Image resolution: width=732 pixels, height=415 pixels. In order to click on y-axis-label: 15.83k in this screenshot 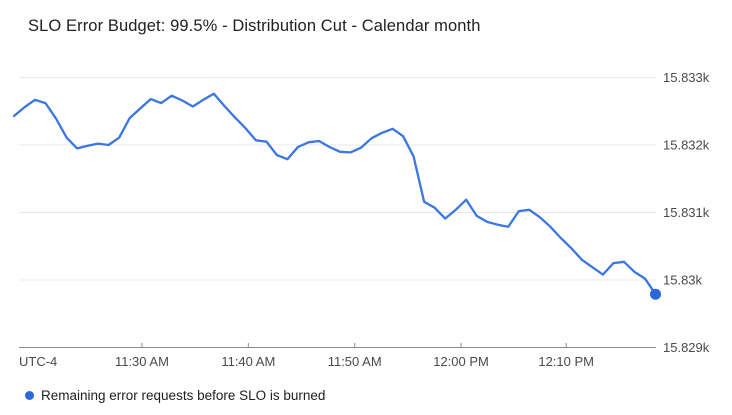, I will do `click(683, 280)`.